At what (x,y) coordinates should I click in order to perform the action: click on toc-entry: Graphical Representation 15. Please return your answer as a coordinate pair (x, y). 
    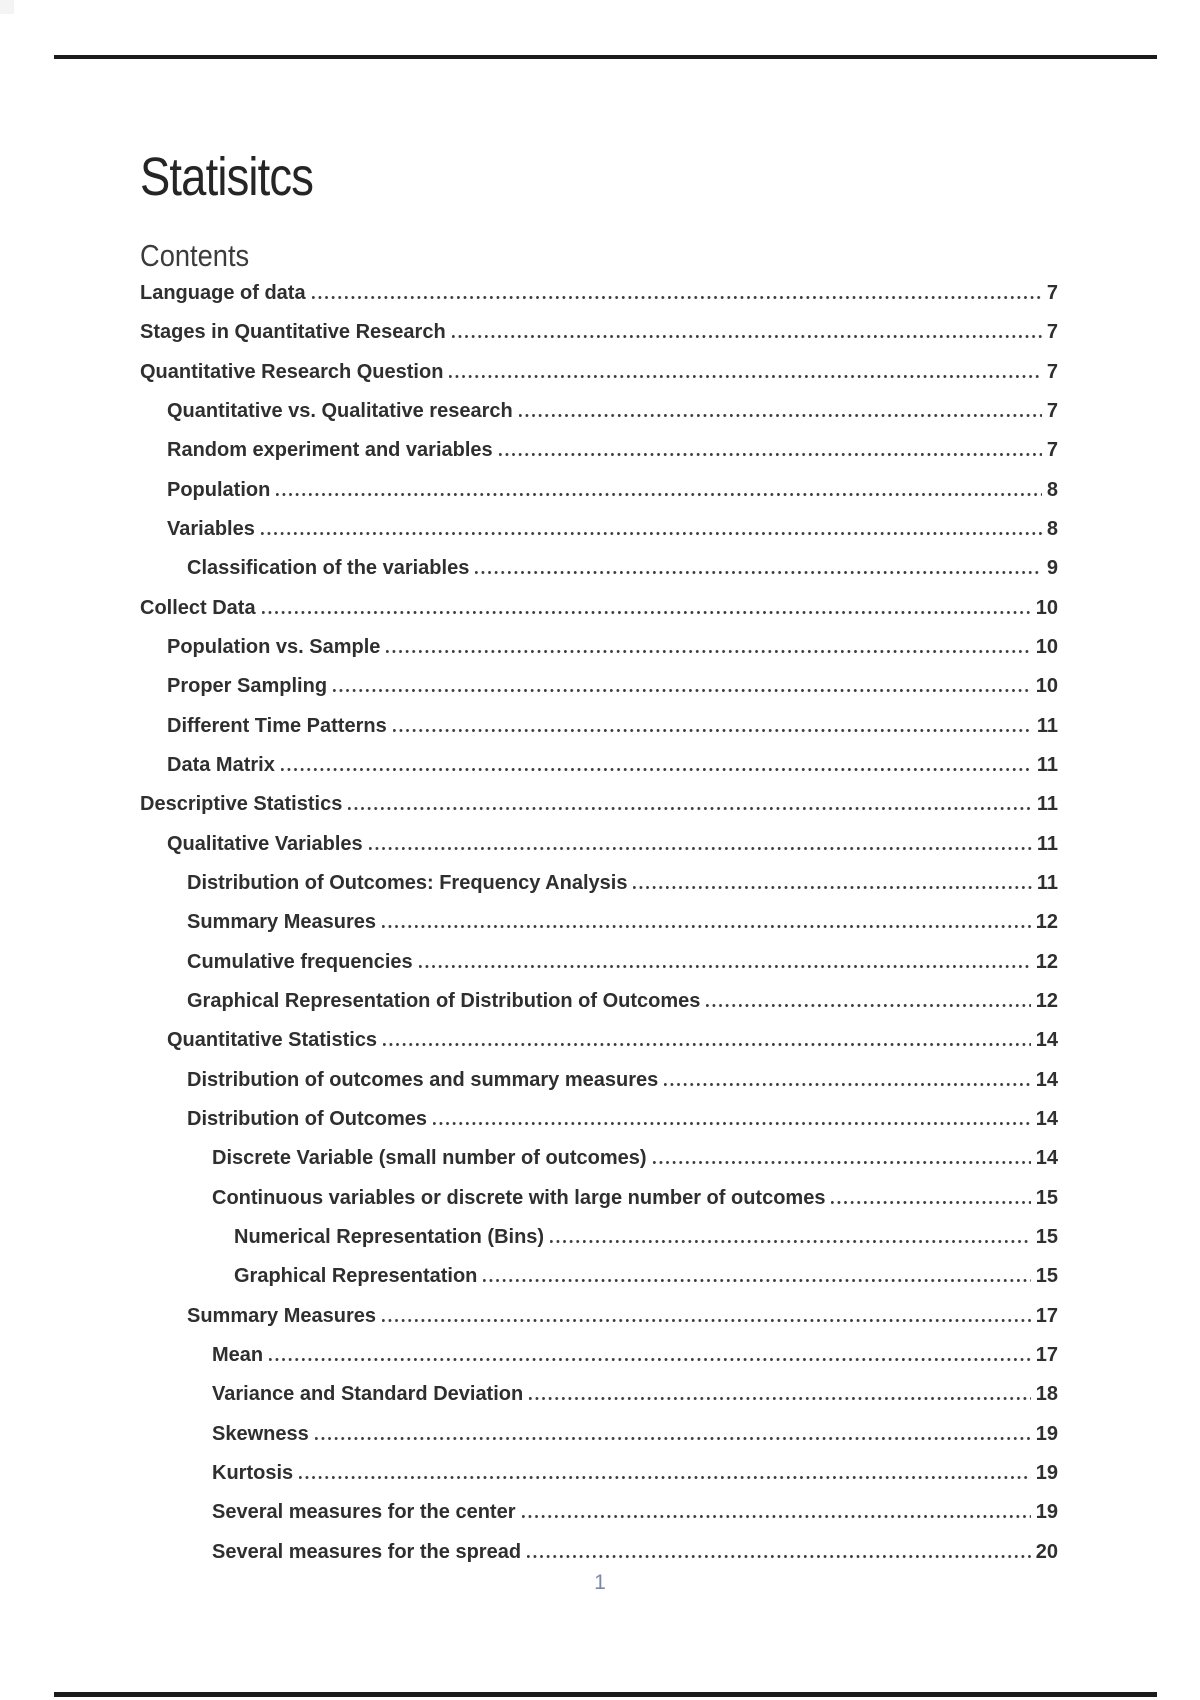
    Looking at the image, I should click on (599, 1283).